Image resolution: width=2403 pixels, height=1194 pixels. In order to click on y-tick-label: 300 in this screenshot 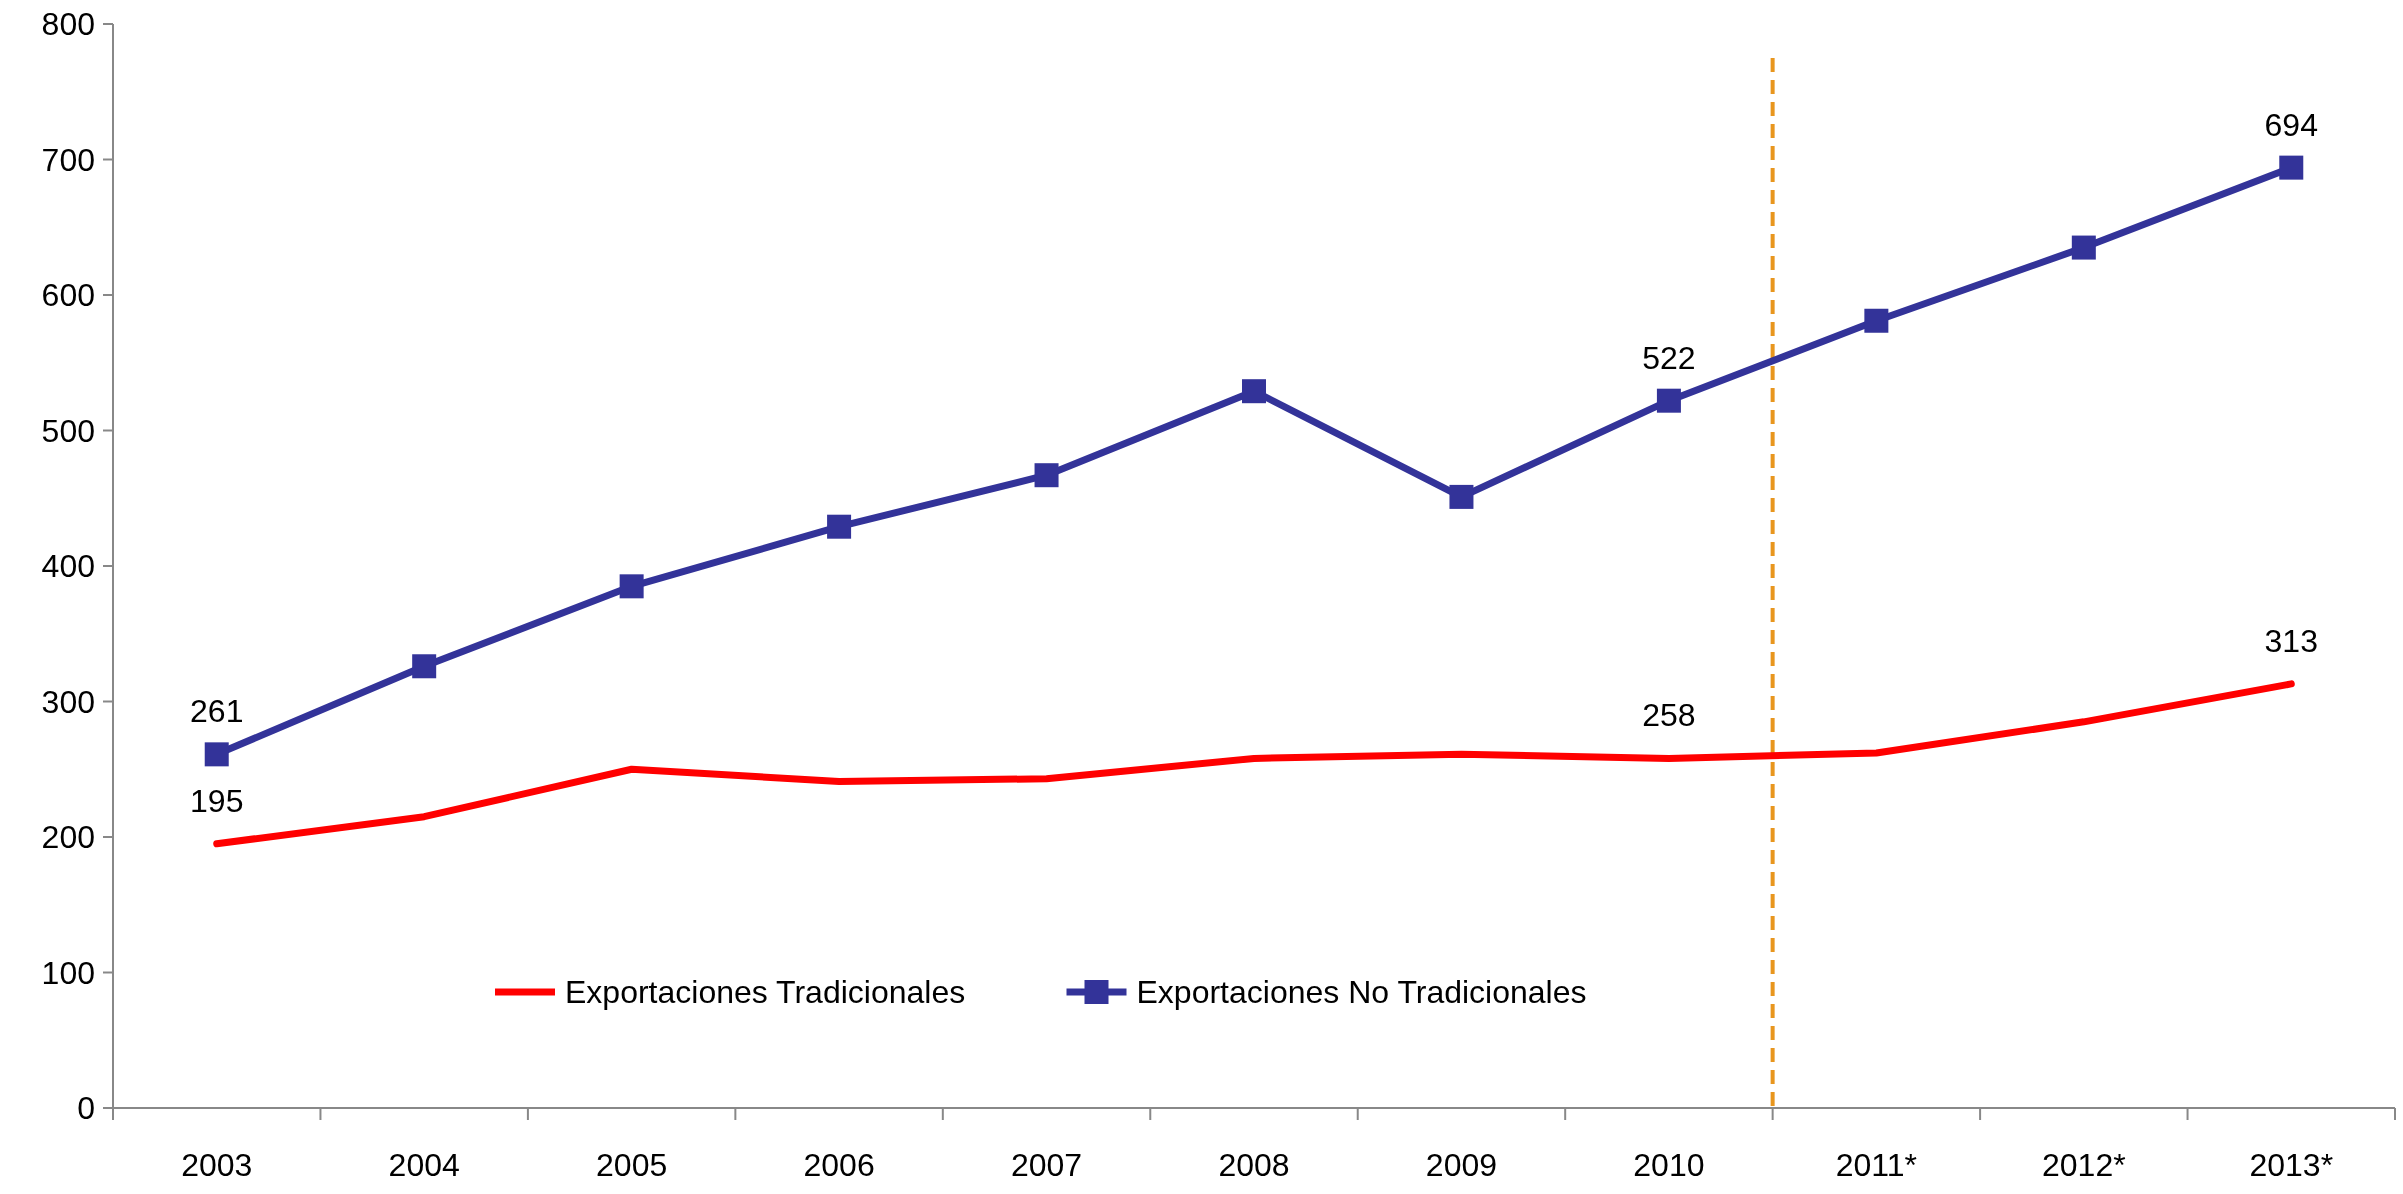, I will do `click(68, 701)`.